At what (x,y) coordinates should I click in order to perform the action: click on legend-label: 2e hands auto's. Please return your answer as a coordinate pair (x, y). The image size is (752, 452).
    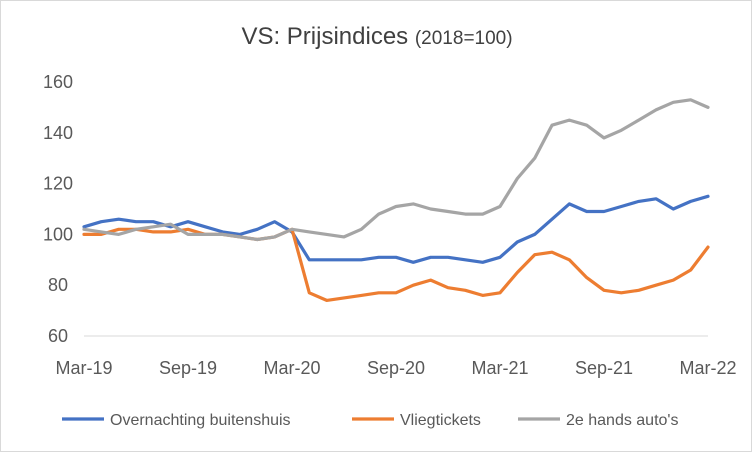
    Looking at the image, I should click on (622, 420).